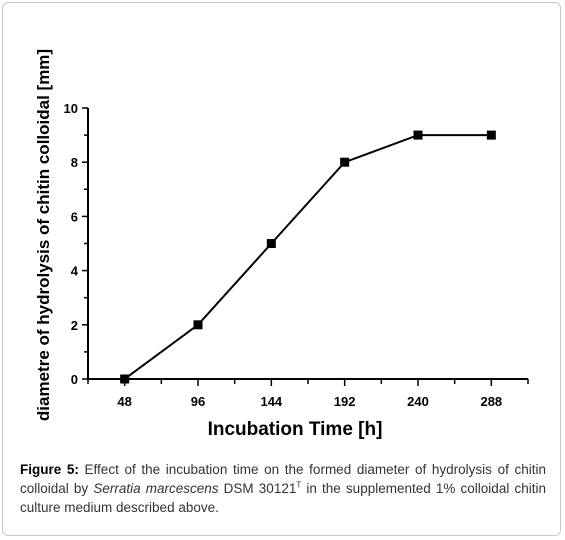 The image size is (565, 540). I want to click on y-tick-label: 8, so click(74, 162).